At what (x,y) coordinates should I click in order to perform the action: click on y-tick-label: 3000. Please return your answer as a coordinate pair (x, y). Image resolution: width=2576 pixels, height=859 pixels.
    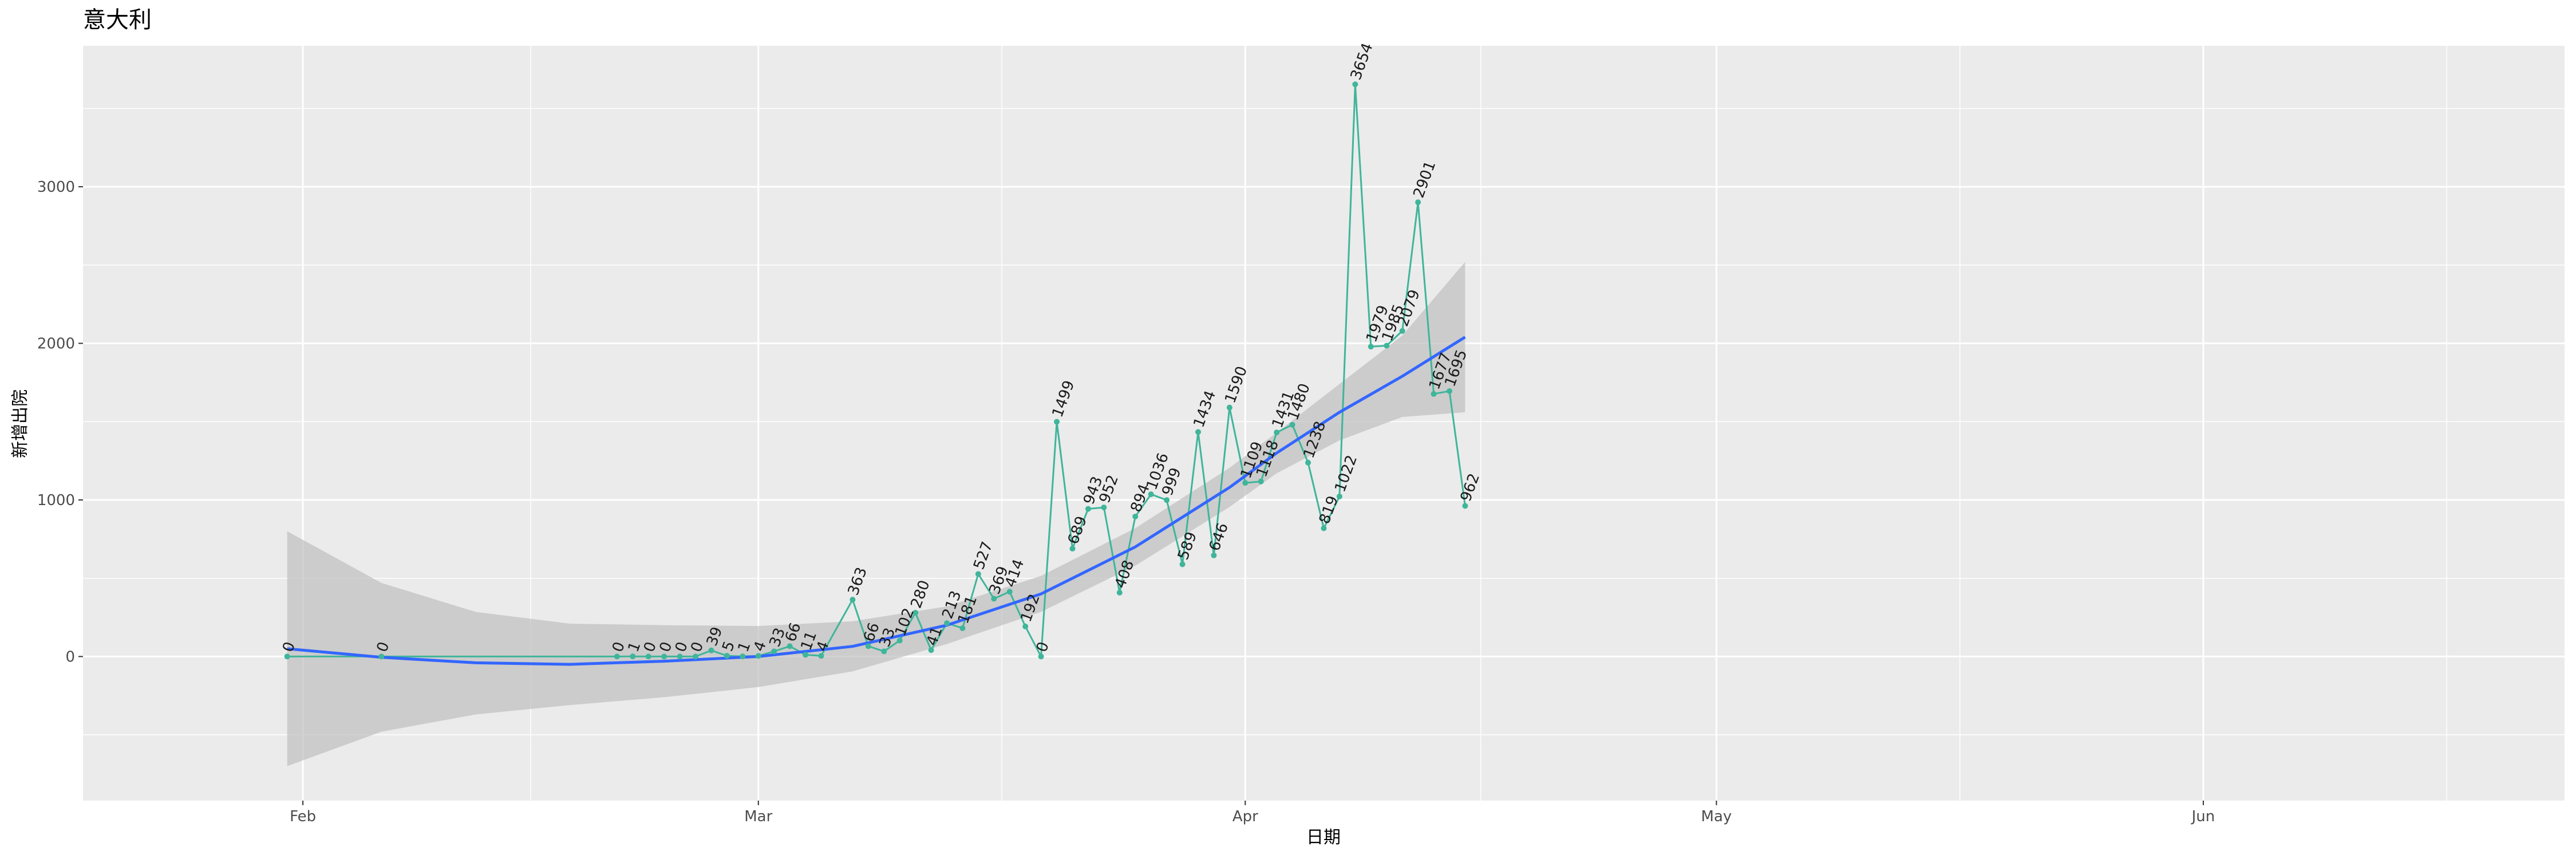
    Looking at the image, I should click on (56, 187).